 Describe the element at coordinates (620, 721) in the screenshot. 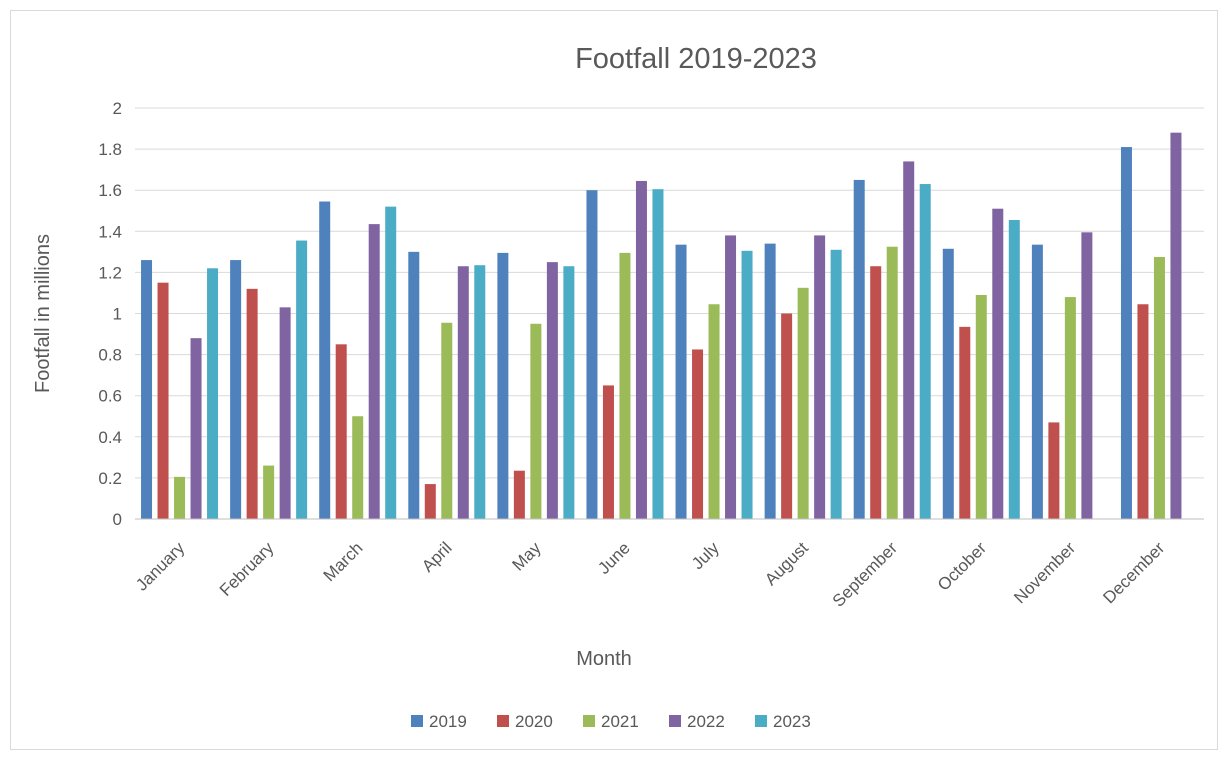

I see `legend-label-2021: 2021` at that location.